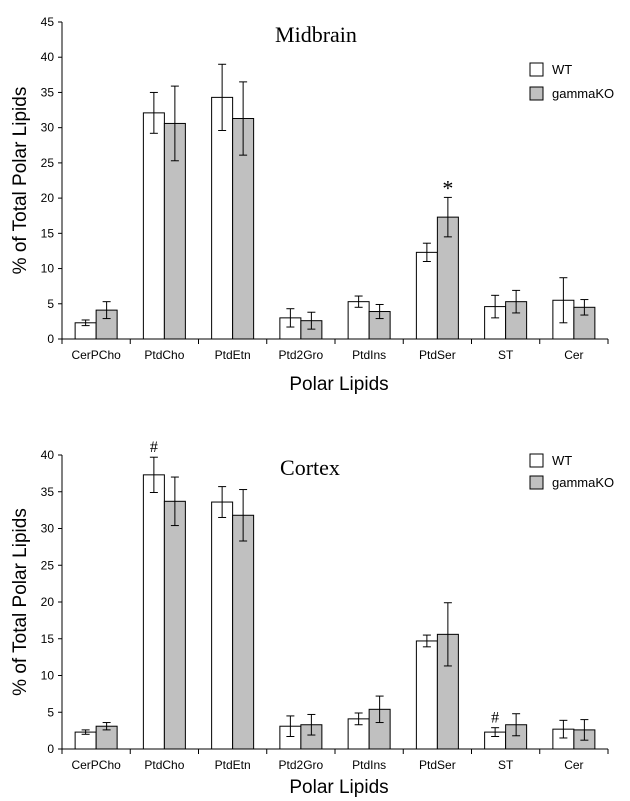 The height and width of the screenshot is (801, 630). I want to click on bar-gammako-ptdcho, so click(174, 625).